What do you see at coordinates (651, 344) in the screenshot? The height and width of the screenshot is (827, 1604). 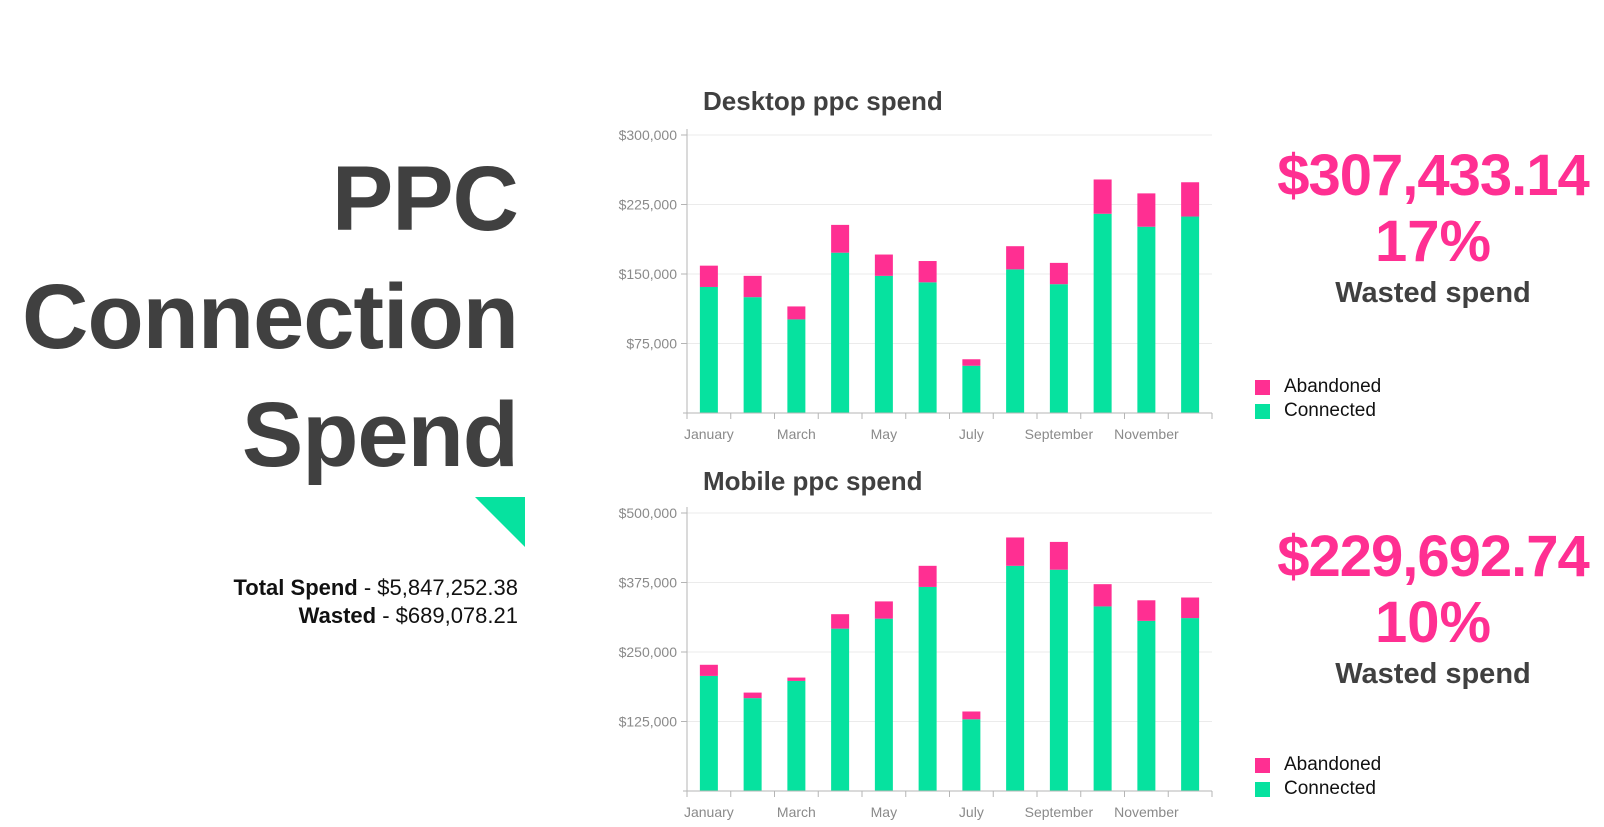 I see `y-tick-label: $75,000` at bounding box center [651, 344].